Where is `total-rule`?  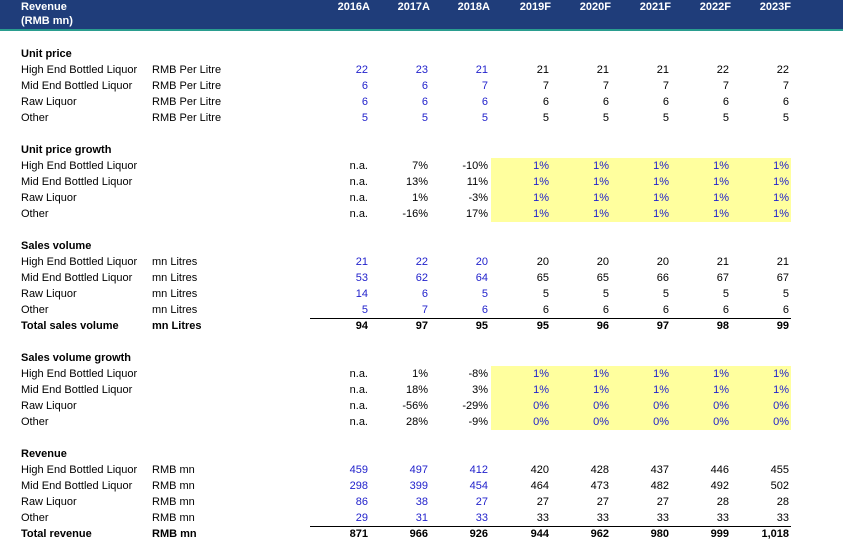 total-rule is located at coordinates (550, 318).